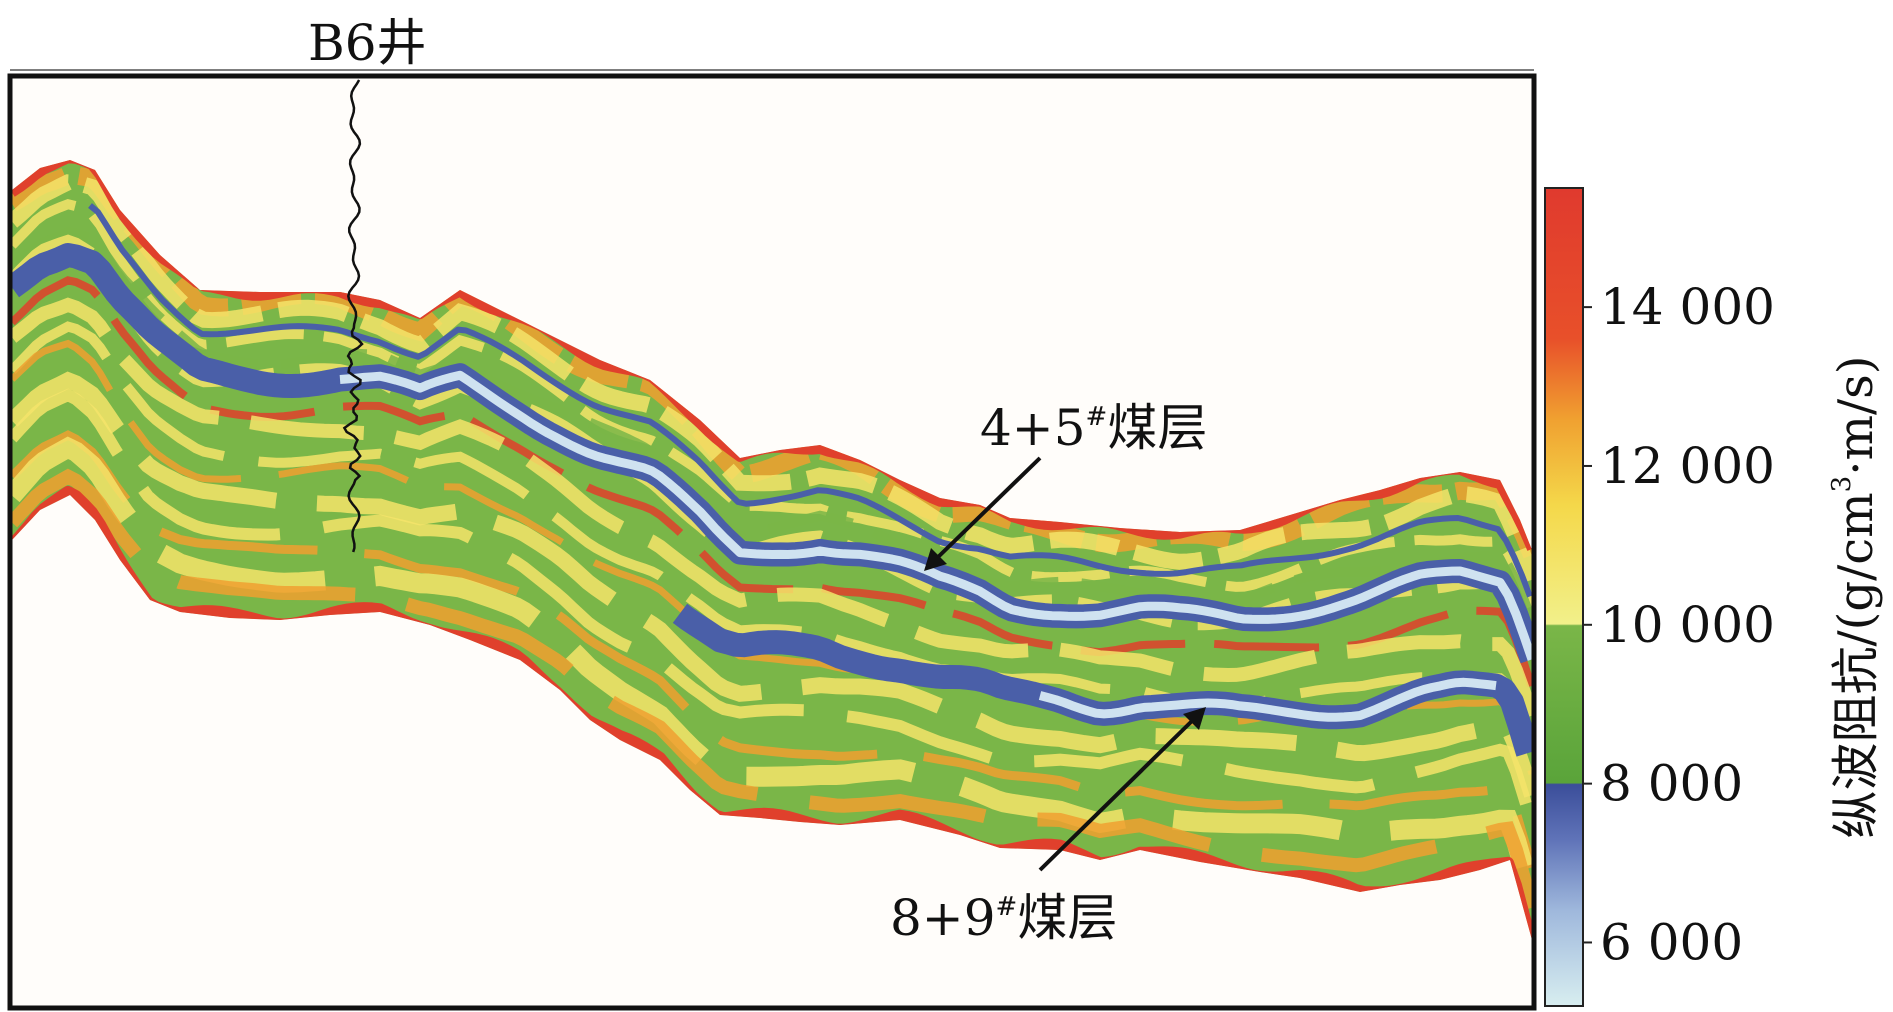 This screenshot has height=1012, width=1893. Describe the element at coordinates (367, 43) in the screenshot. I see `well-label: B6井` at that location.